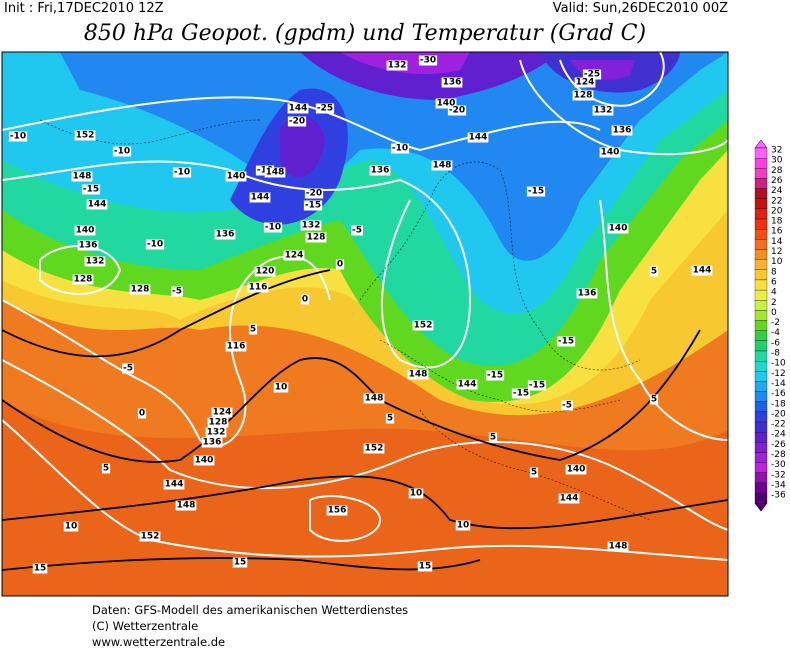 Image resolution: width=790 pixels, height=648 pixels. I want to click on legend-label: -16, so click(778, 394).